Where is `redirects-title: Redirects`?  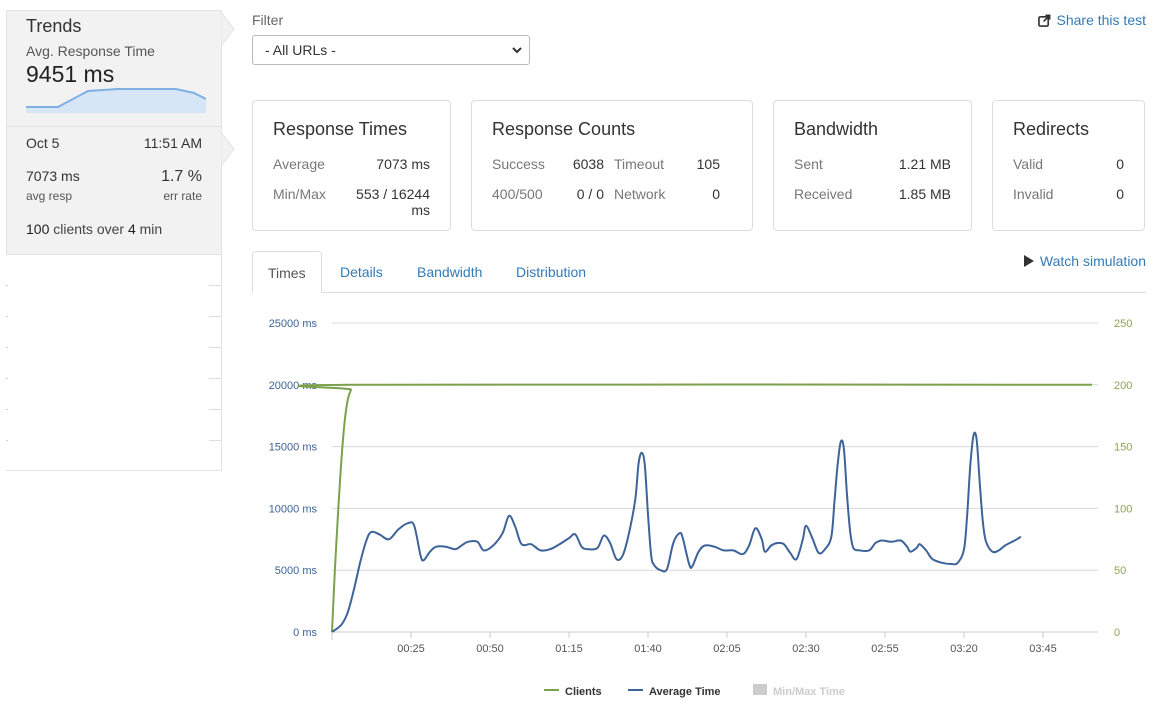
redirects-title: Redirects is located at coordinates (1051, 129).